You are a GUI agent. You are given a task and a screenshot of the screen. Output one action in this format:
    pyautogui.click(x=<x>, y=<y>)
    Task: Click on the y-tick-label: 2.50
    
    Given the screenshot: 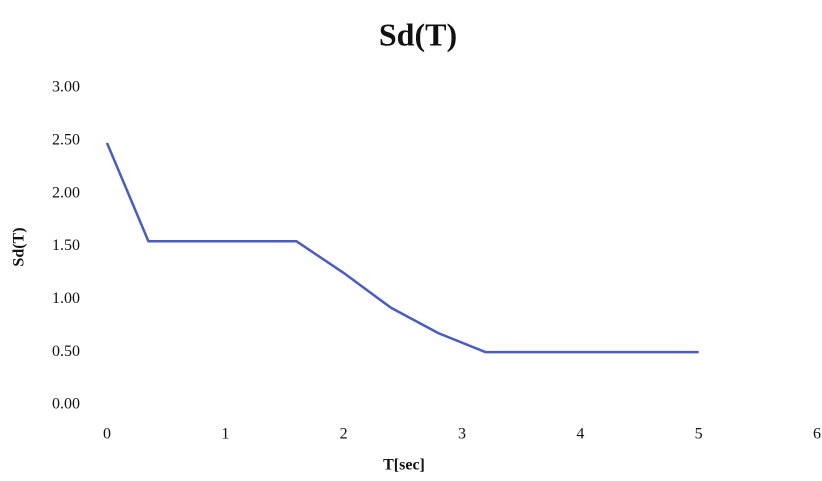 What is the action you would take?
    pyautogui.click(x=66, y=140)
    